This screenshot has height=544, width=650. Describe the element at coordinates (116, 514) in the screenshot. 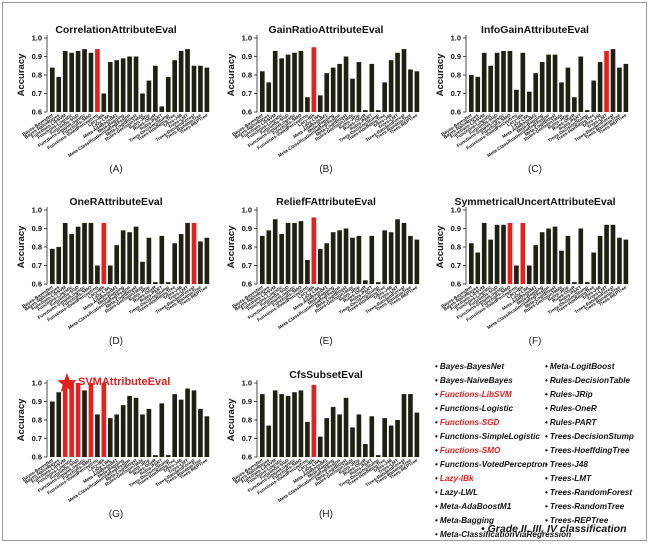

I see `panel-label: (G)` at that location.